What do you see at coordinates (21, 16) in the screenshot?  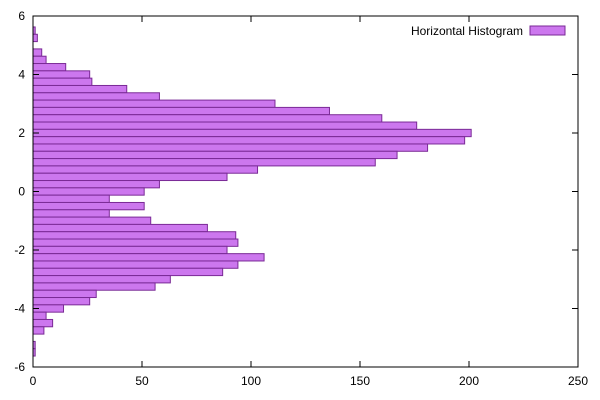 I see `y-tick-label: 6` at bounding box center [21, 16].